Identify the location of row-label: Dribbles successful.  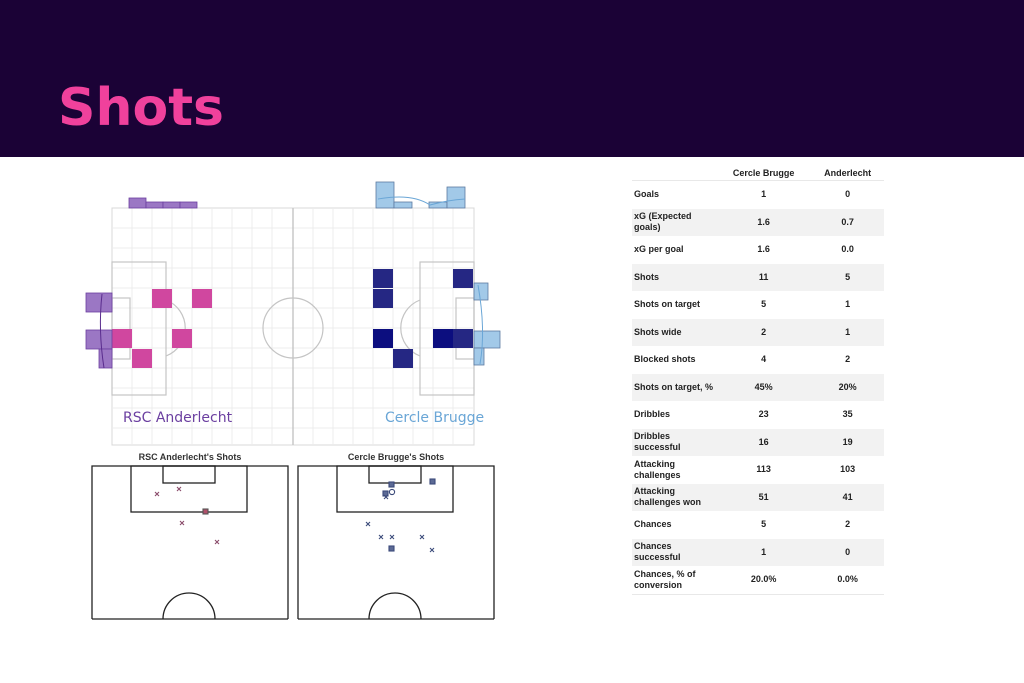
(674, 442).